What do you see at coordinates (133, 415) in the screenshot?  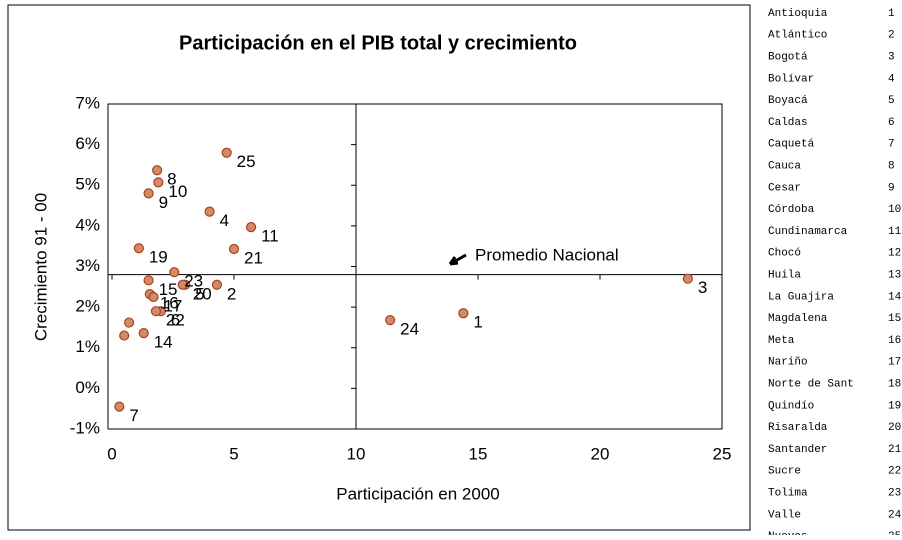 I see `point-label: 7` at bounding box center [133, 415].